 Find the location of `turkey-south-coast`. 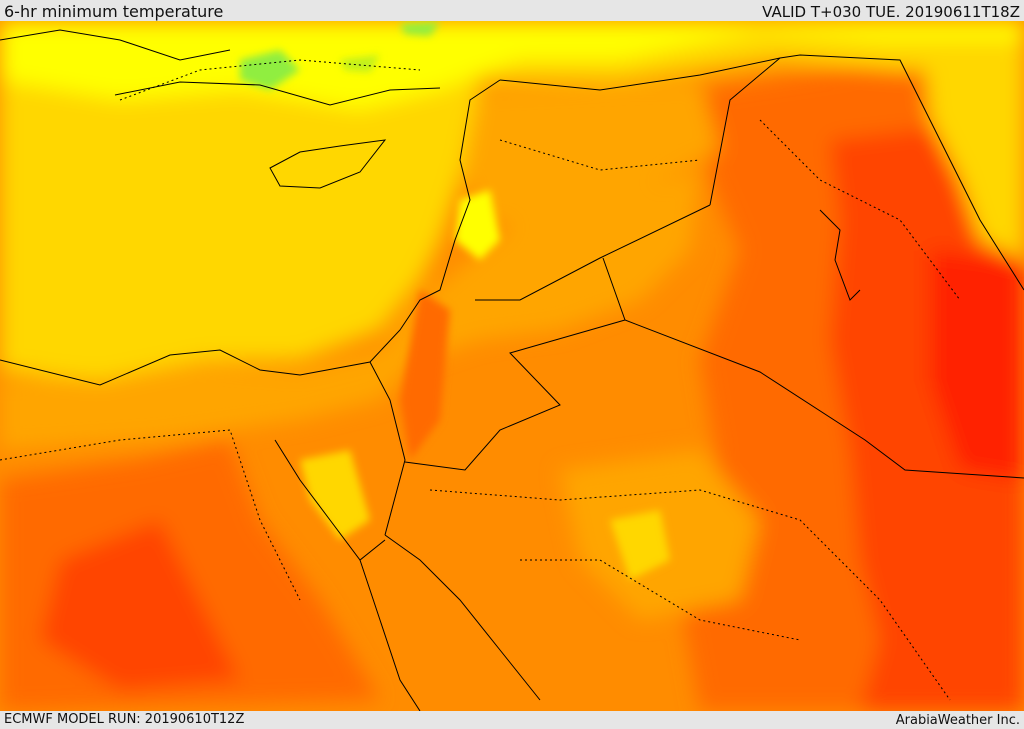

turkey-south-coast is located at coordinates (277, 93).